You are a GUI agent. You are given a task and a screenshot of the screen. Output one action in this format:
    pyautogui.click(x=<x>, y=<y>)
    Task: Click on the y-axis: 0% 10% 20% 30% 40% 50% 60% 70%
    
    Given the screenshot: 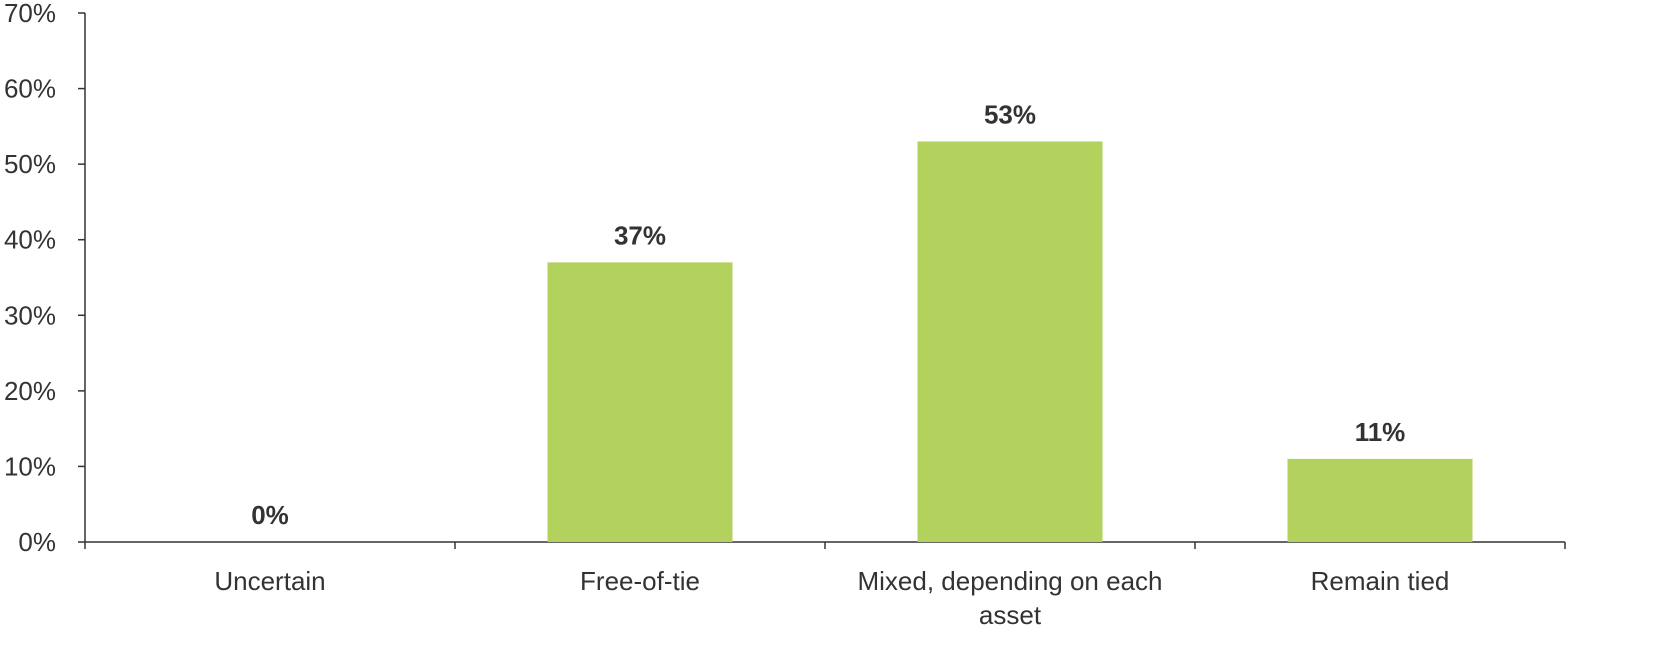 What is the action you would take?
    pyautogui.click(x=45, y=278)
    